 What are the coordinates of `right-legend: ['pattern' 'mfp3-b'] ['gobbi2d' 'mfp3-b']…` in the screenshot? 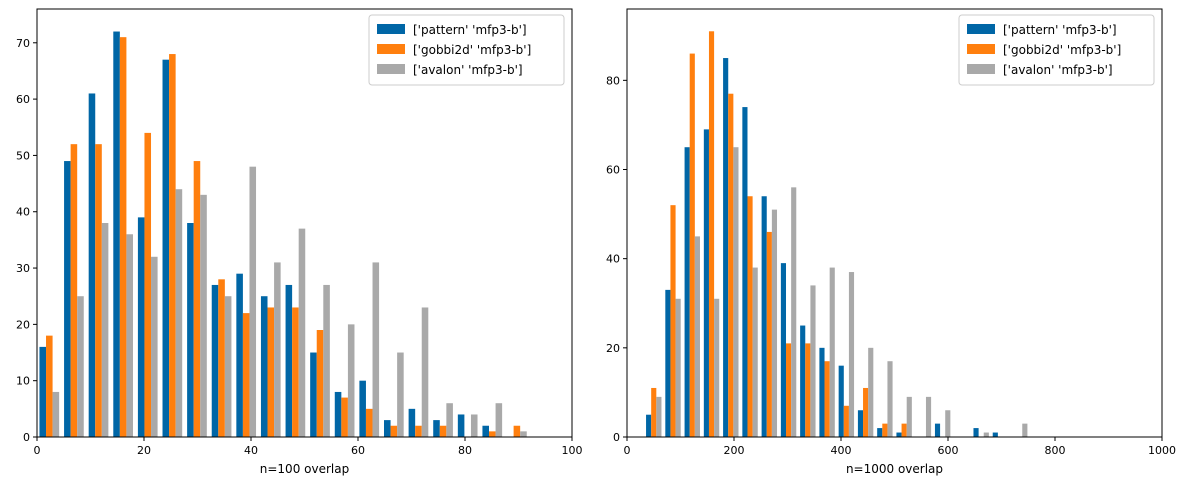 It's located at (1056, 50).